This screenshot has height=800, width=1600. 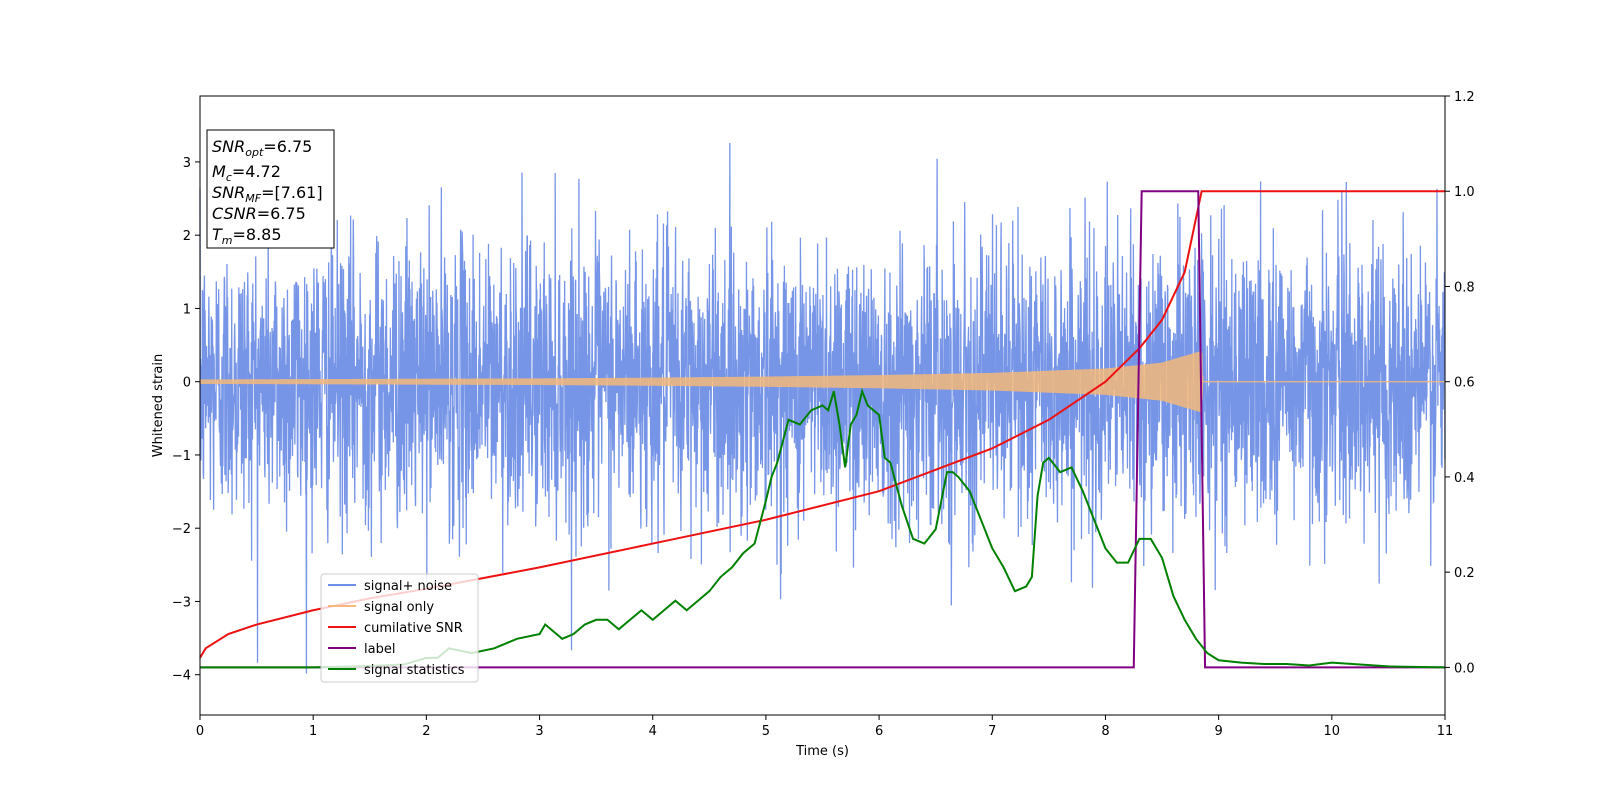 I want to click on x-tick-label: 7, so click(x=992, y=731).